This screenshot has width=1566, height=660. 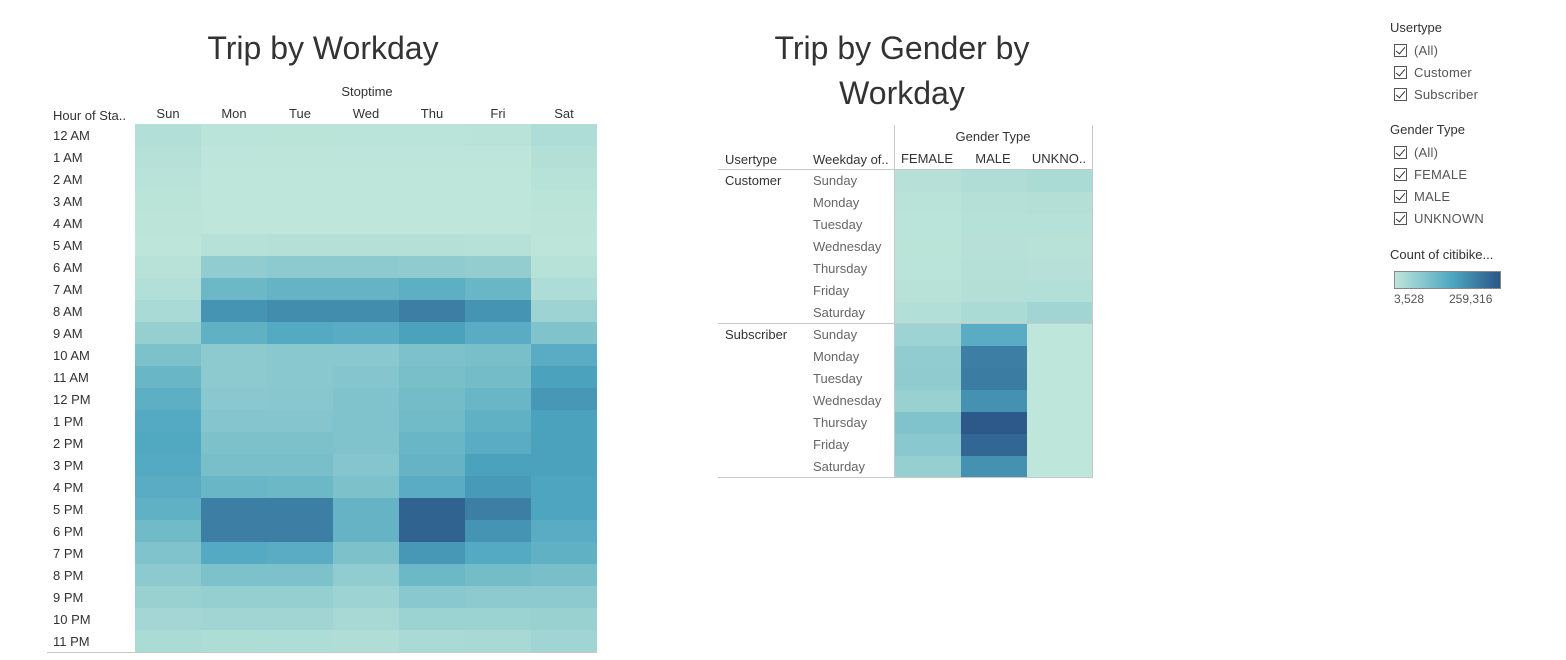 What do you see at coordinates (1400, 94) in the screenshot?
I see `checkbox-checked-icon` at bounding box center [1400, 94].